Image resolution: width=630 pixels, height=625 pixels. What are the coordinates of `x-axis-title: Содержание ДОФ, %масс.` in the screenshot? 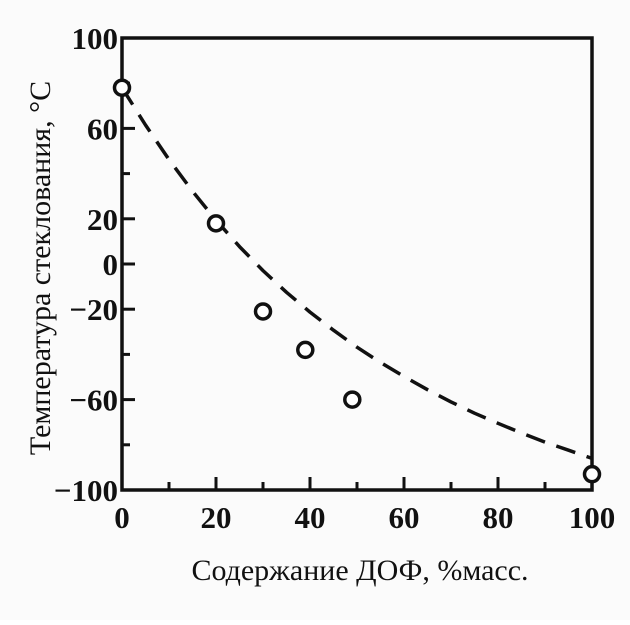 It's located at (359, 570).